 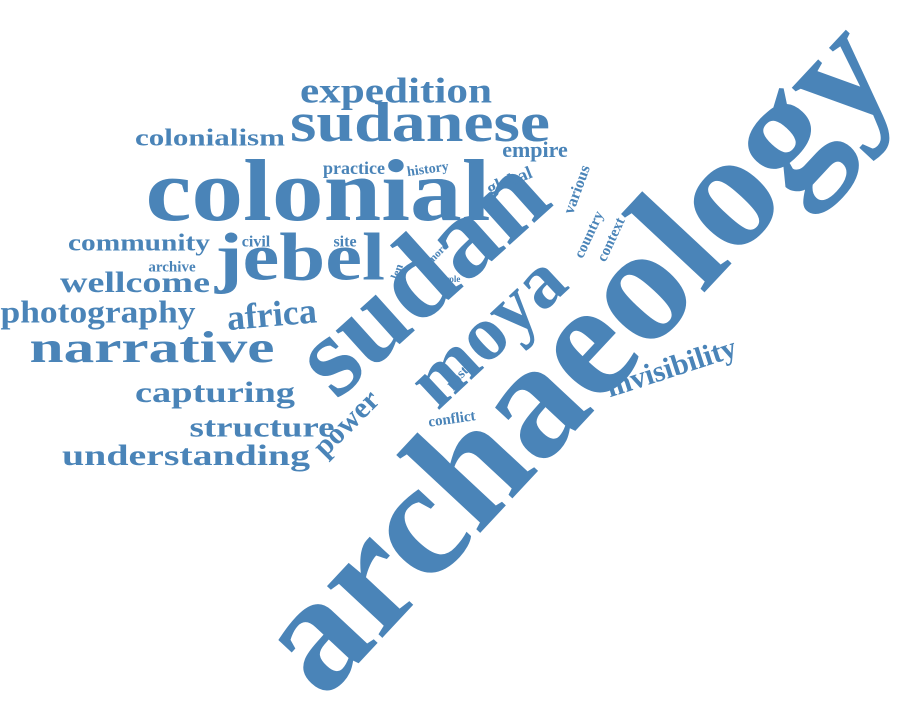 I want to click on word: colonial, so click(x=318, y=191).